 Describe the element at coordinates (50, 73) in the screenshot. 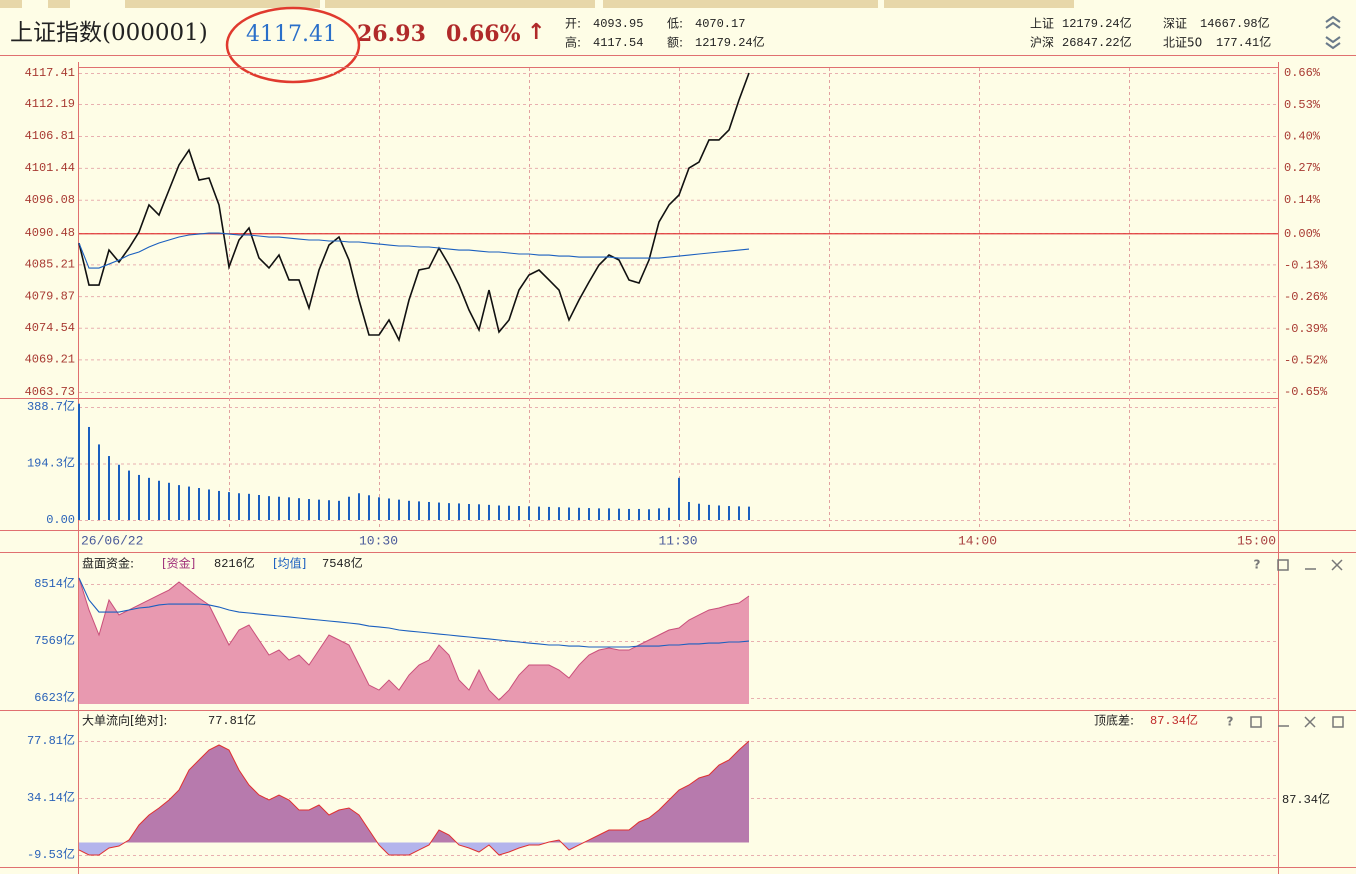

I see `y-tick-label: 4117.41` at that location.